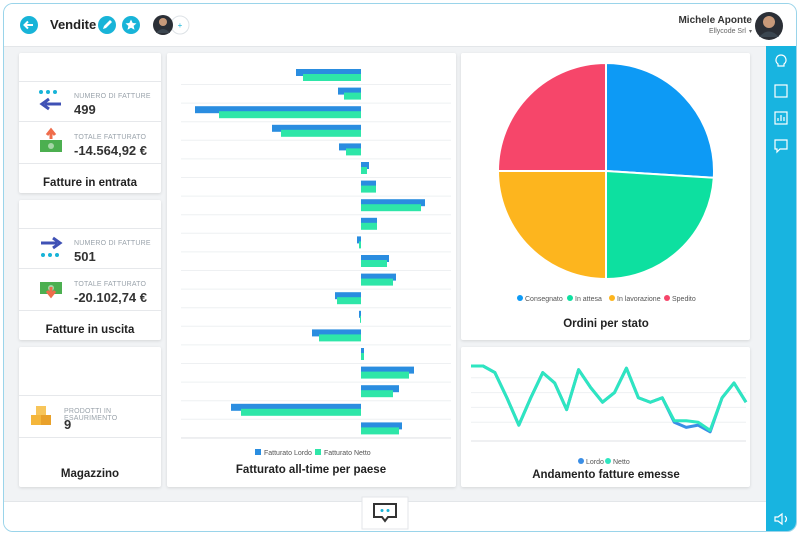  I want to click on legend-label: Fatturato Lordo, so click(288, 453).